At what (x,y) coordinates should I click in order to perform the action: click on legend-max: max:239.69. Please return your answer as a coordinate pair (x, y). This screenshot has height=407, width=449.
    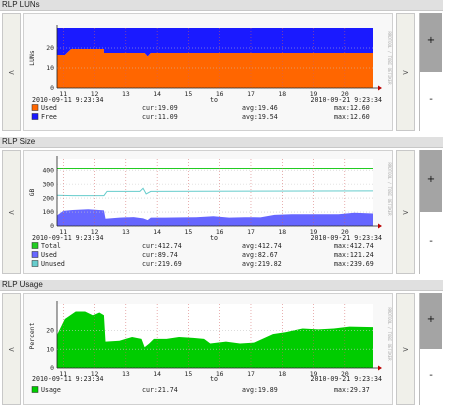
    Looking at the image, I should click on (354, 264).